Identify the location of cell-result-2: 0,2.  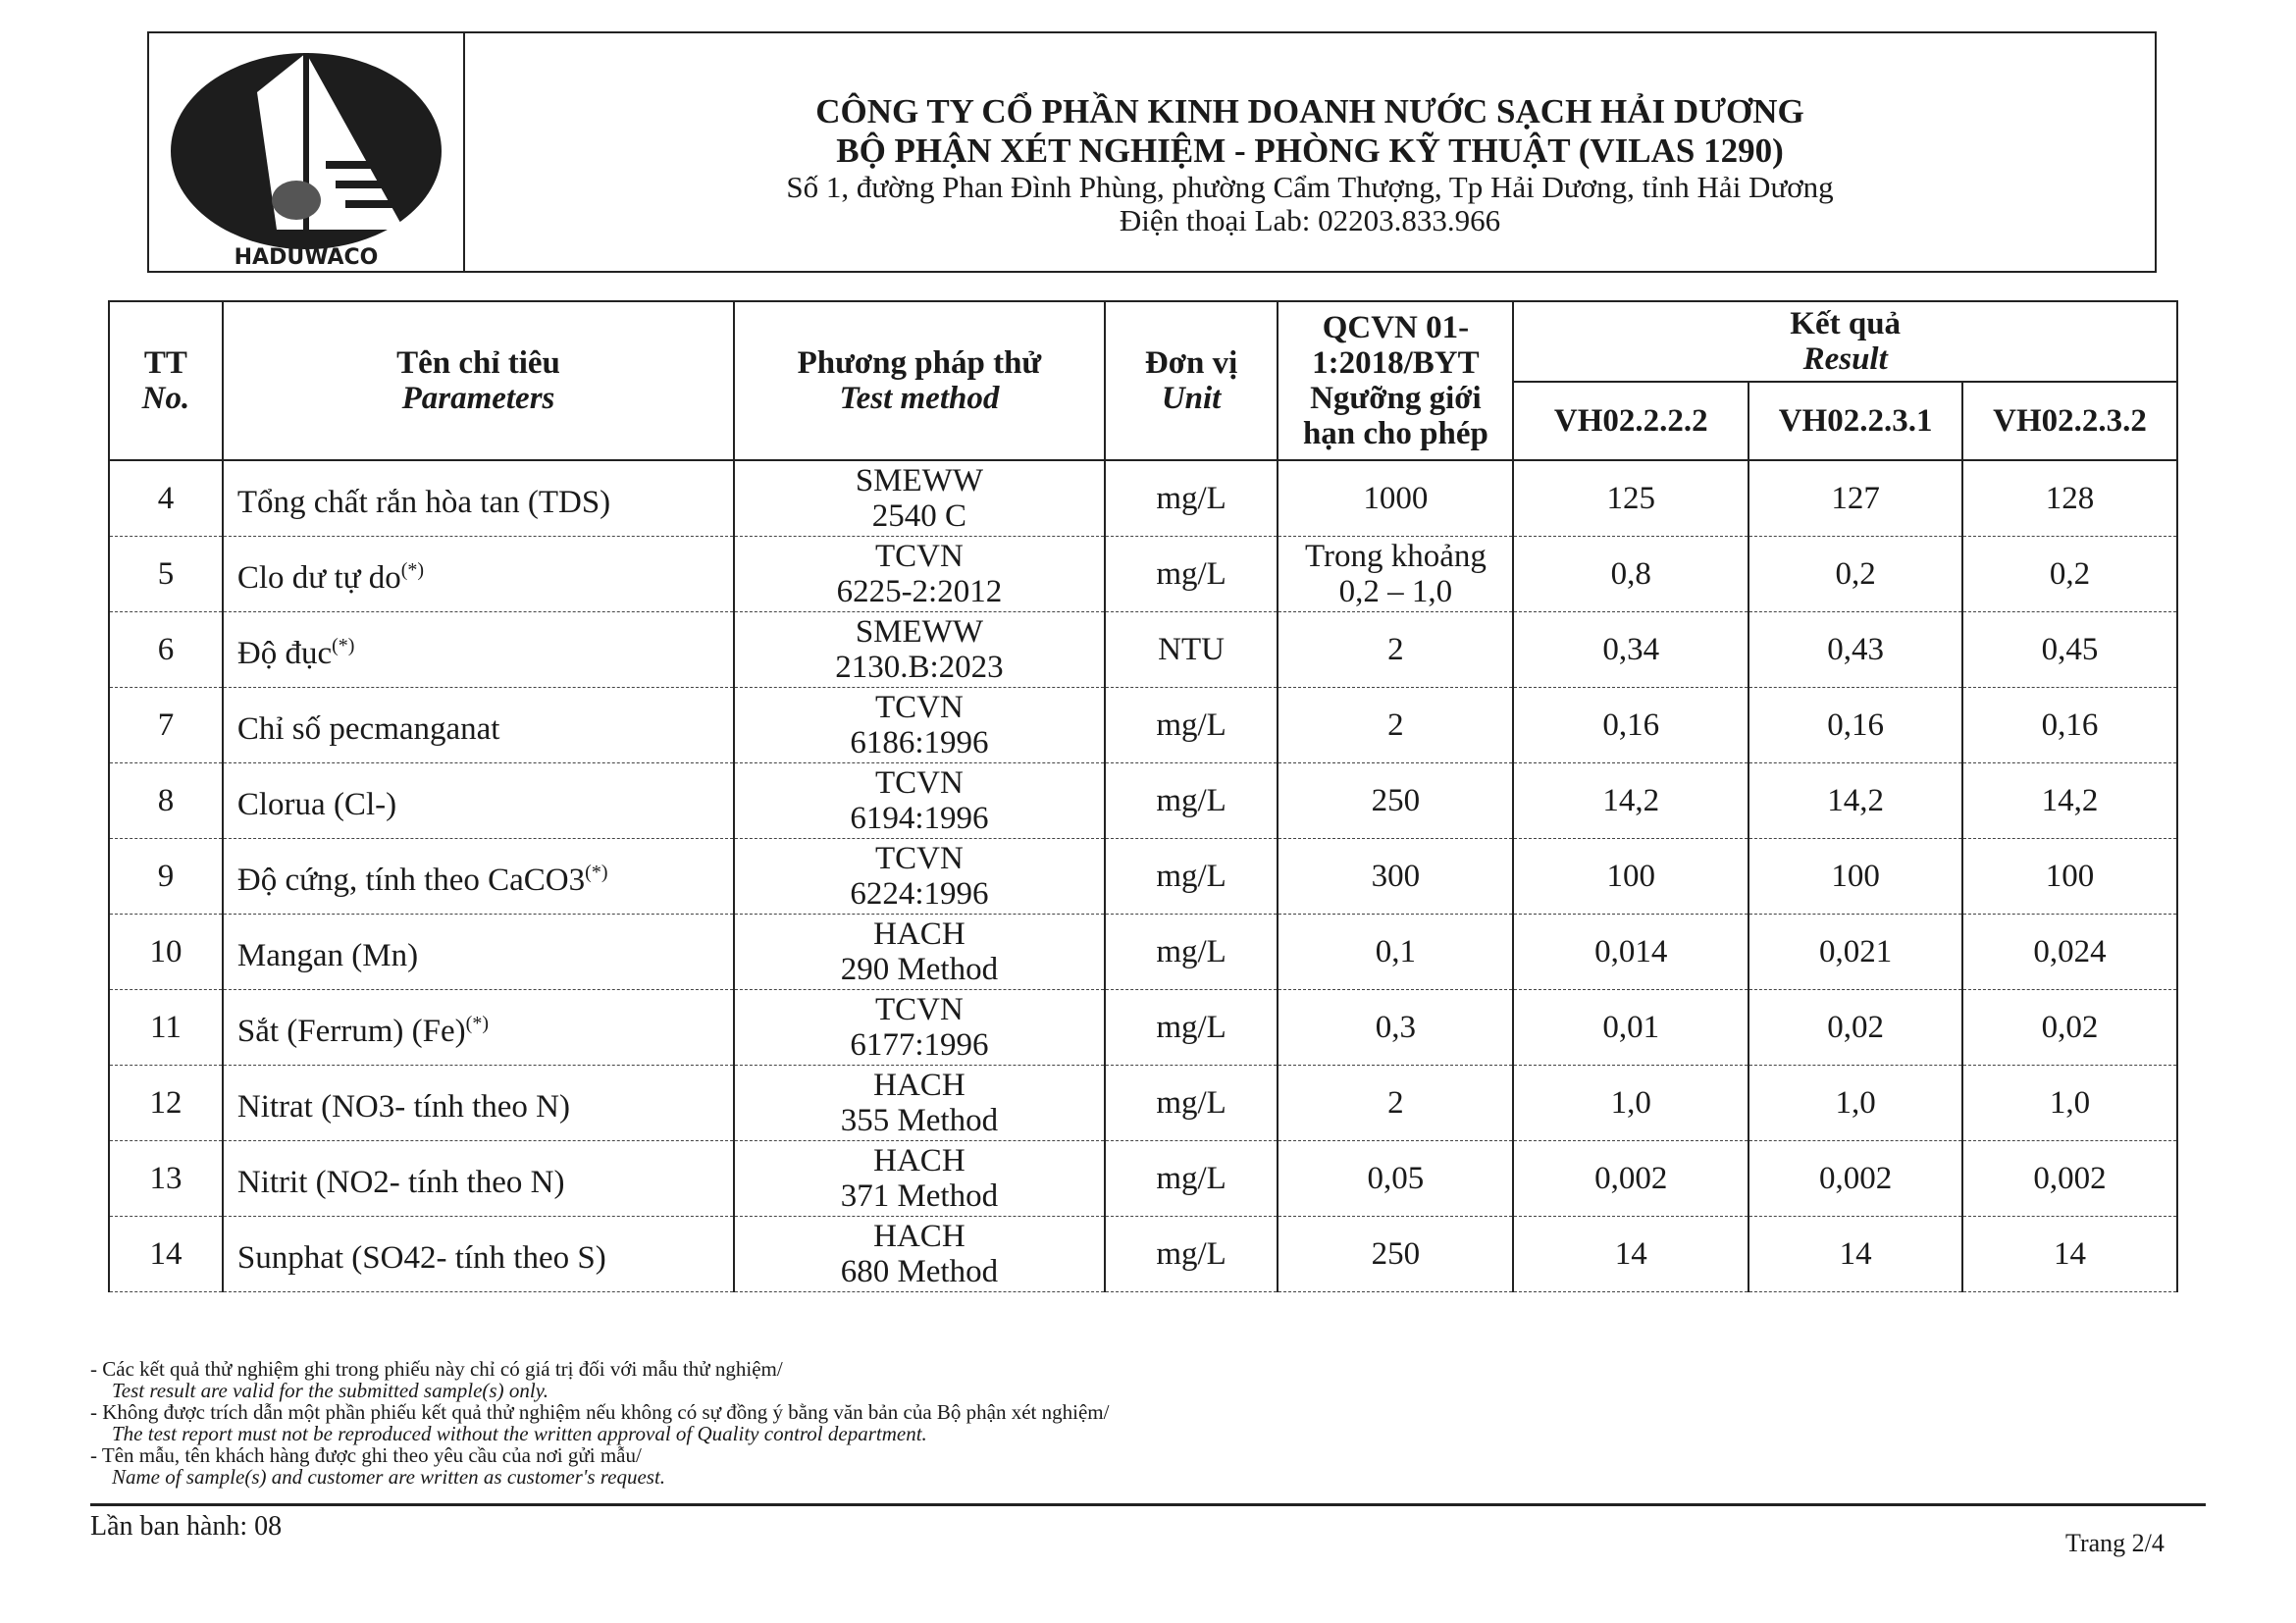
(1856, 574).